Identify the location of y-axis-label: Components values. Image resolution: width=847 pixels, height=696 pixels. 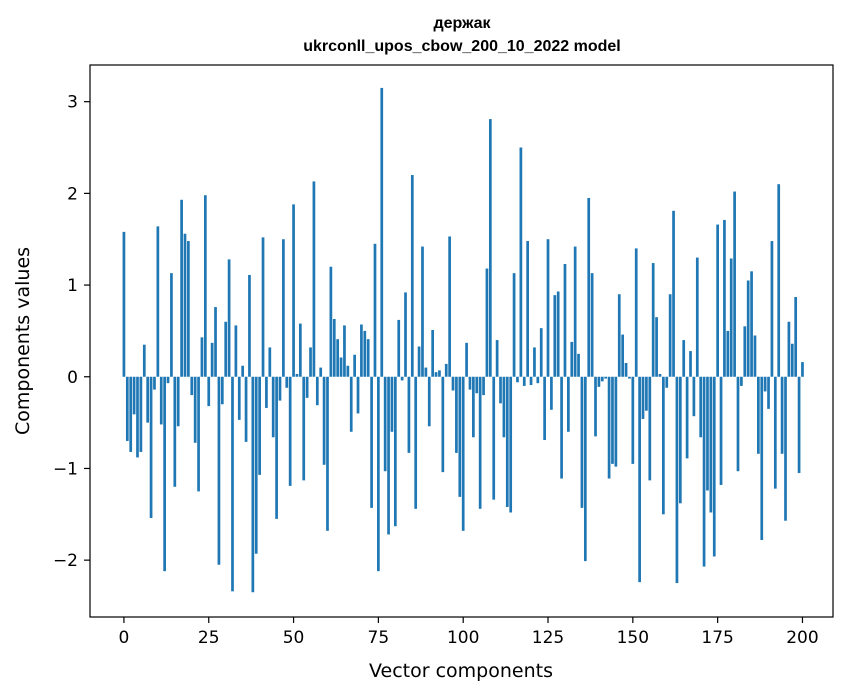
(23, 341).